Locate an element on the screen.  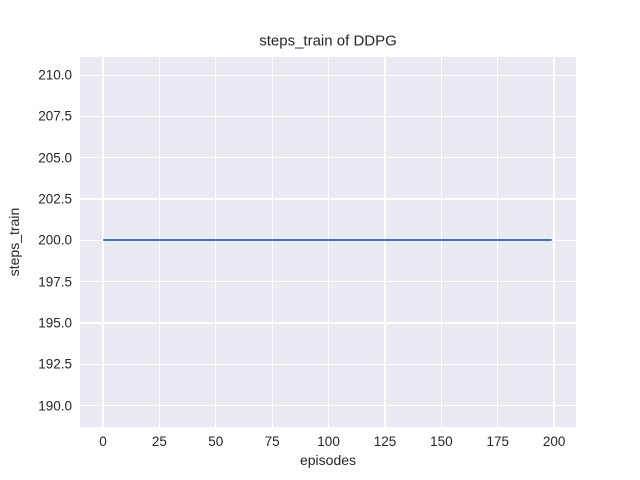
x-tick-label: 25 is located at coordinates (159, 441).